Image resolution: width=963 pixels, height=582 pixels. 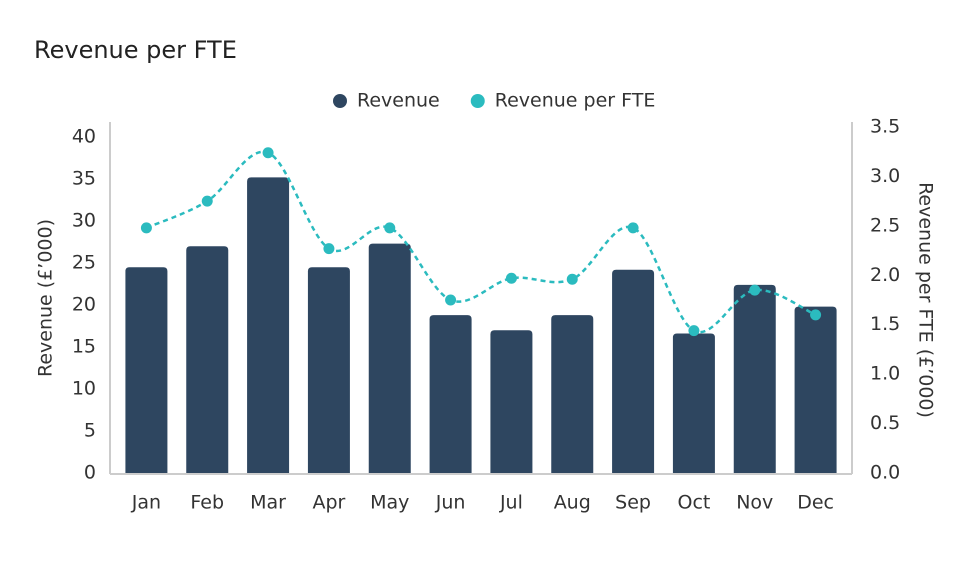 I want to click on x-tick-label: Aug, so click(x=572, y=503).